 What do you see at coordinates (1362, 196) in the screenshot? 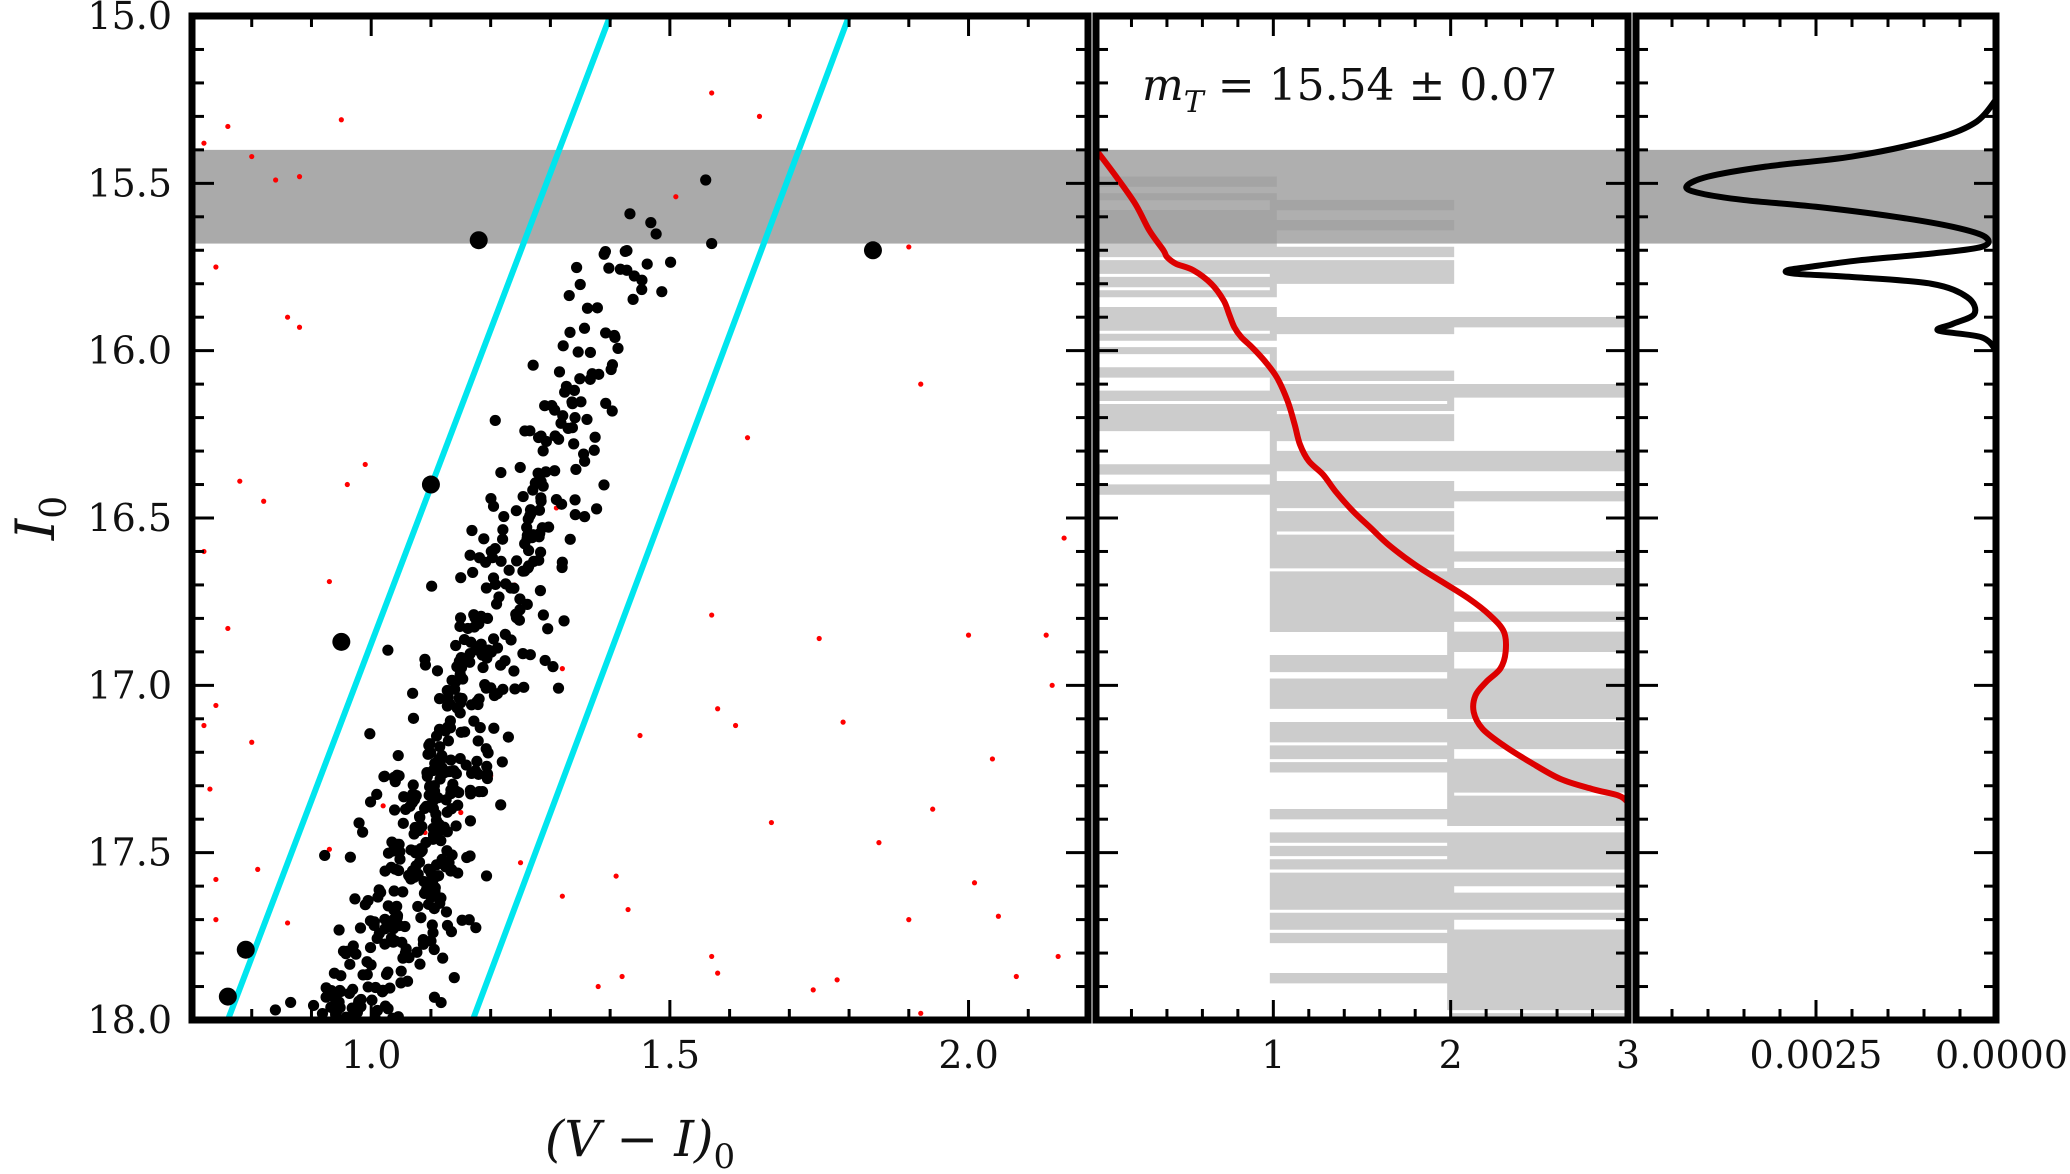
I see `lf-trgb-band` at bounding box center [1362, 196].